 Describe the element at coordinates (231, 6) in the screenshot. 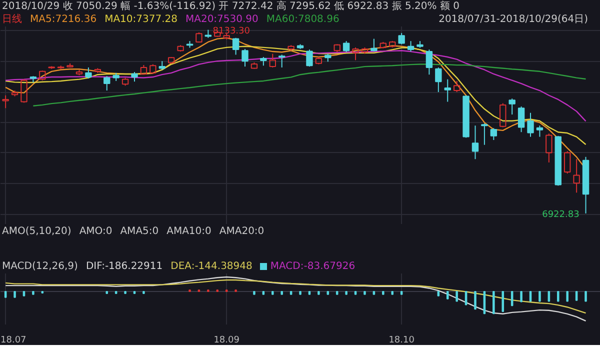

I see `chart-title: 2018/10/29 收 7050.29 幅 -1.63%(-116.92) 开 7272.42 高 7295.62 低 6922.83 振 5.20% 额 0` at that location.